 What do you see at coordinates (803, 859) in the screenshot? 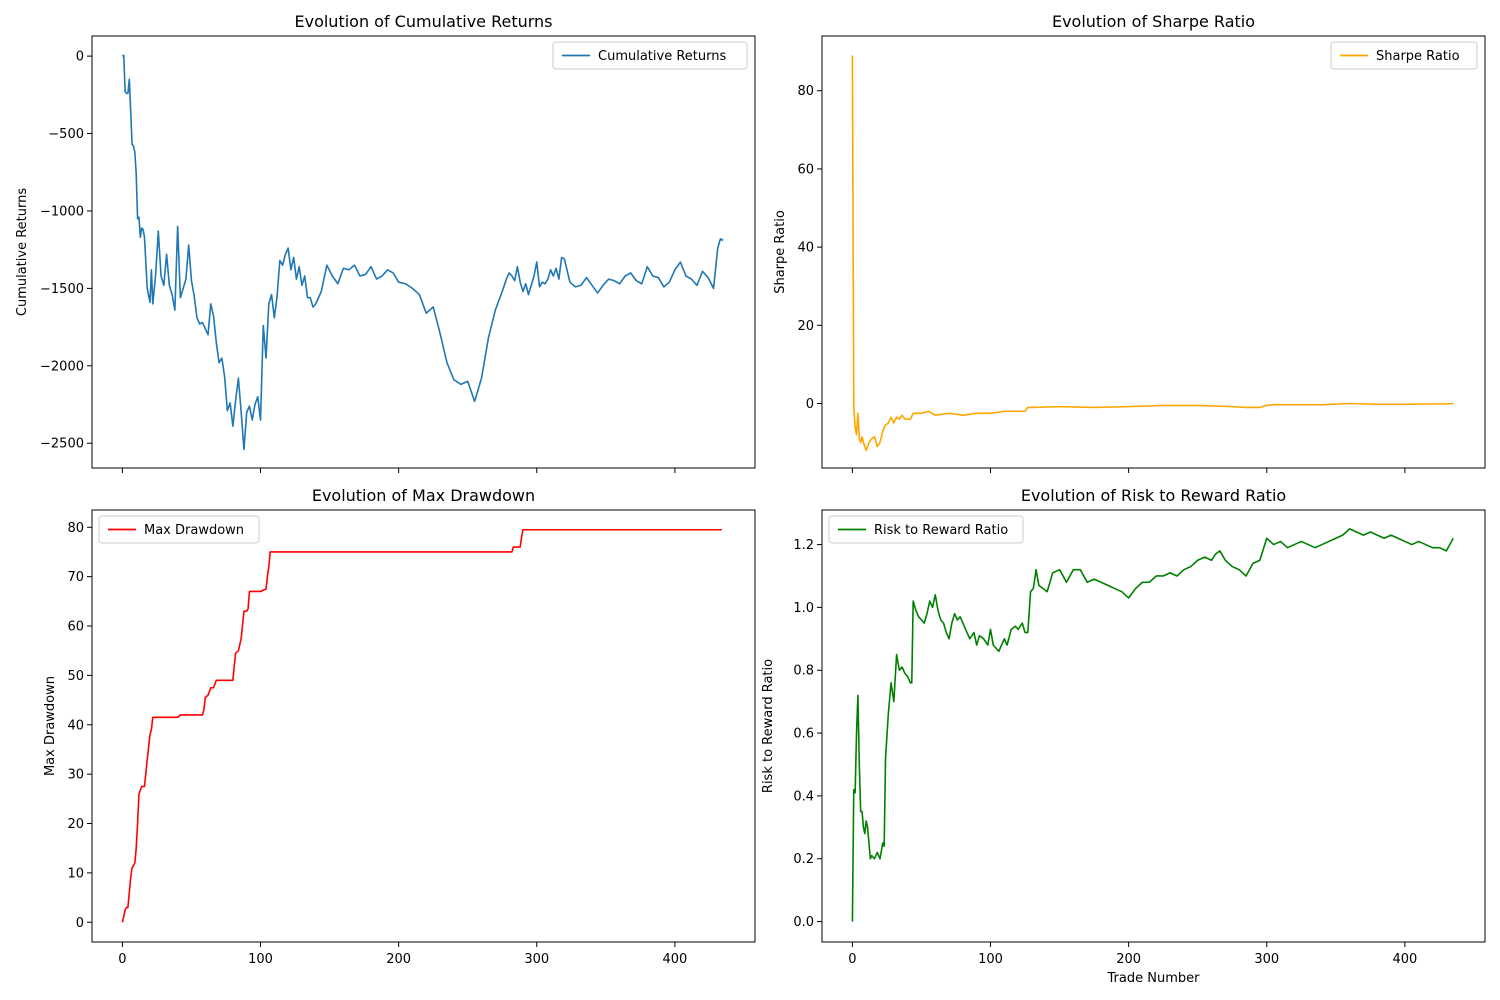
I see `y-tick-label: 0.2` at bounding box center [803, 859].